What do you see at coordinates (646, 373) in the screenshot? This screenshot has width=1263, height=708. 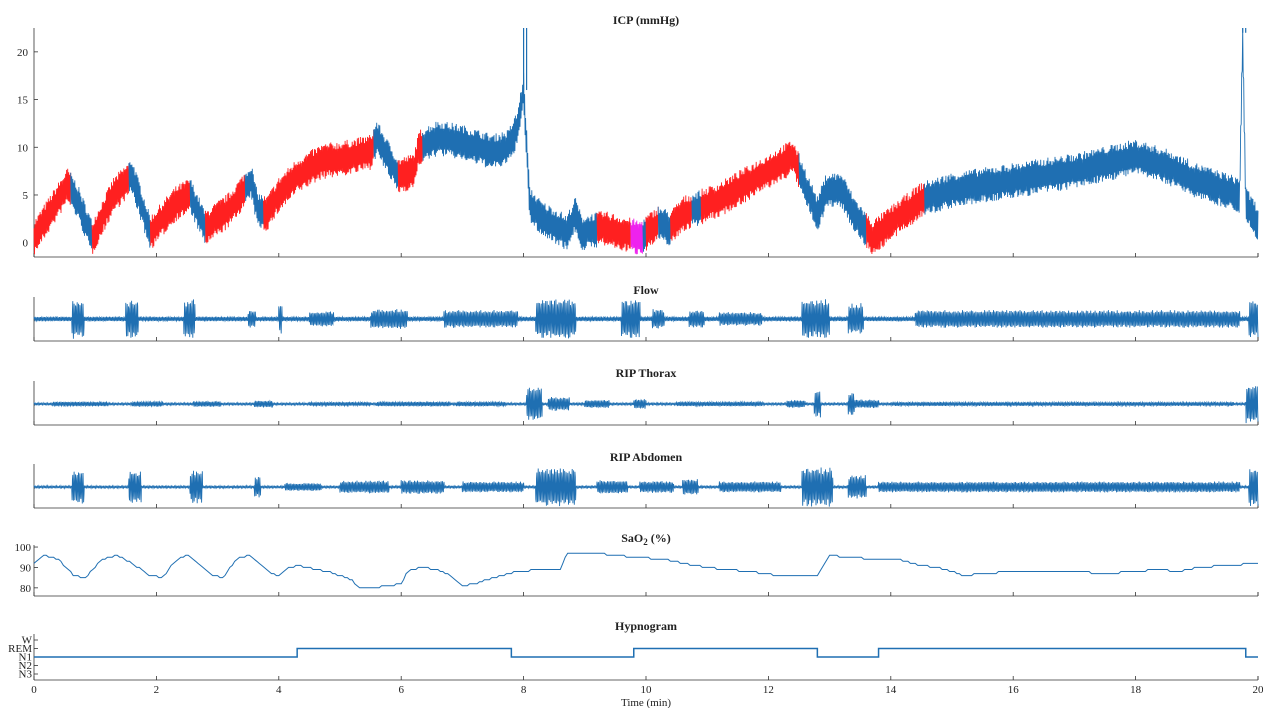 I see `panel-title-rip-thorax: RIP Thorax` at bounding box center [646, 373].